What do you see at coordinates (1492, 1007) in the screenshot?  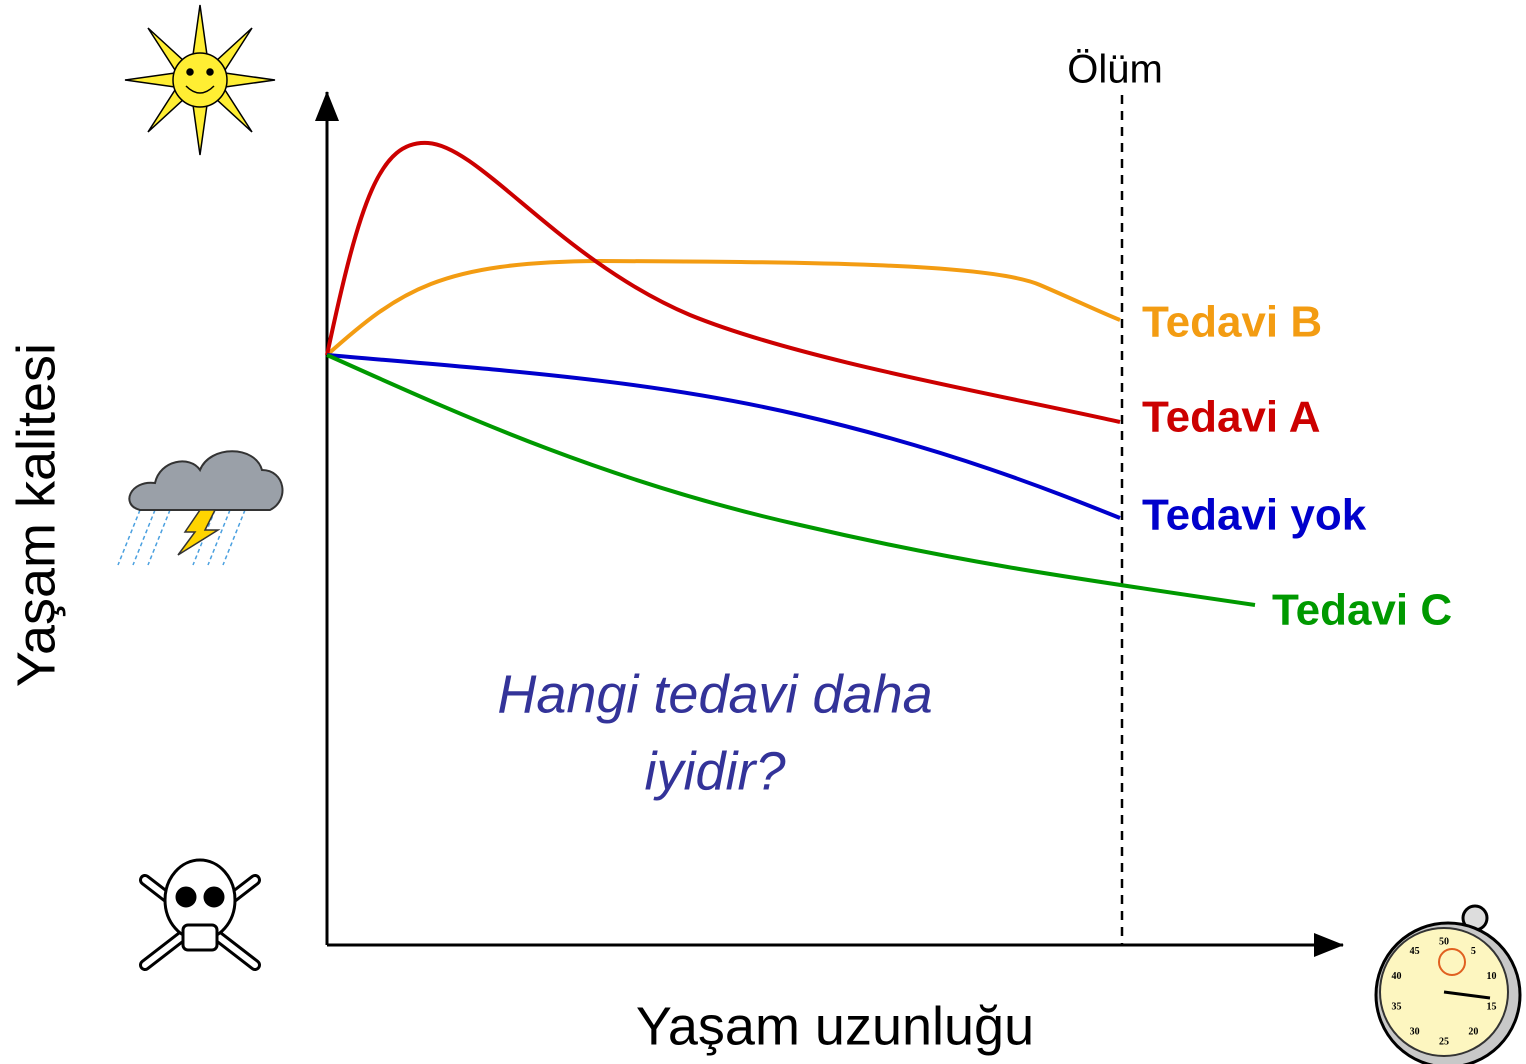 I see `stopwatch-number: 15` at bounding box center [1492, 1007].